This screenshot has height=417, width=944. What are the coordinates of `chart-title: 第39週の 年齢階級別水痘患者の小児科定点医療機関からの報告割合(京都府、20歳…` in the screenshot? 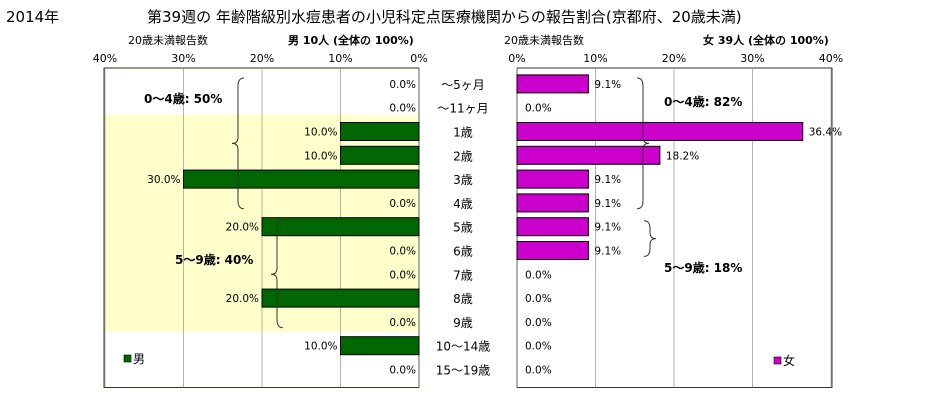 It's located at (444, 17).